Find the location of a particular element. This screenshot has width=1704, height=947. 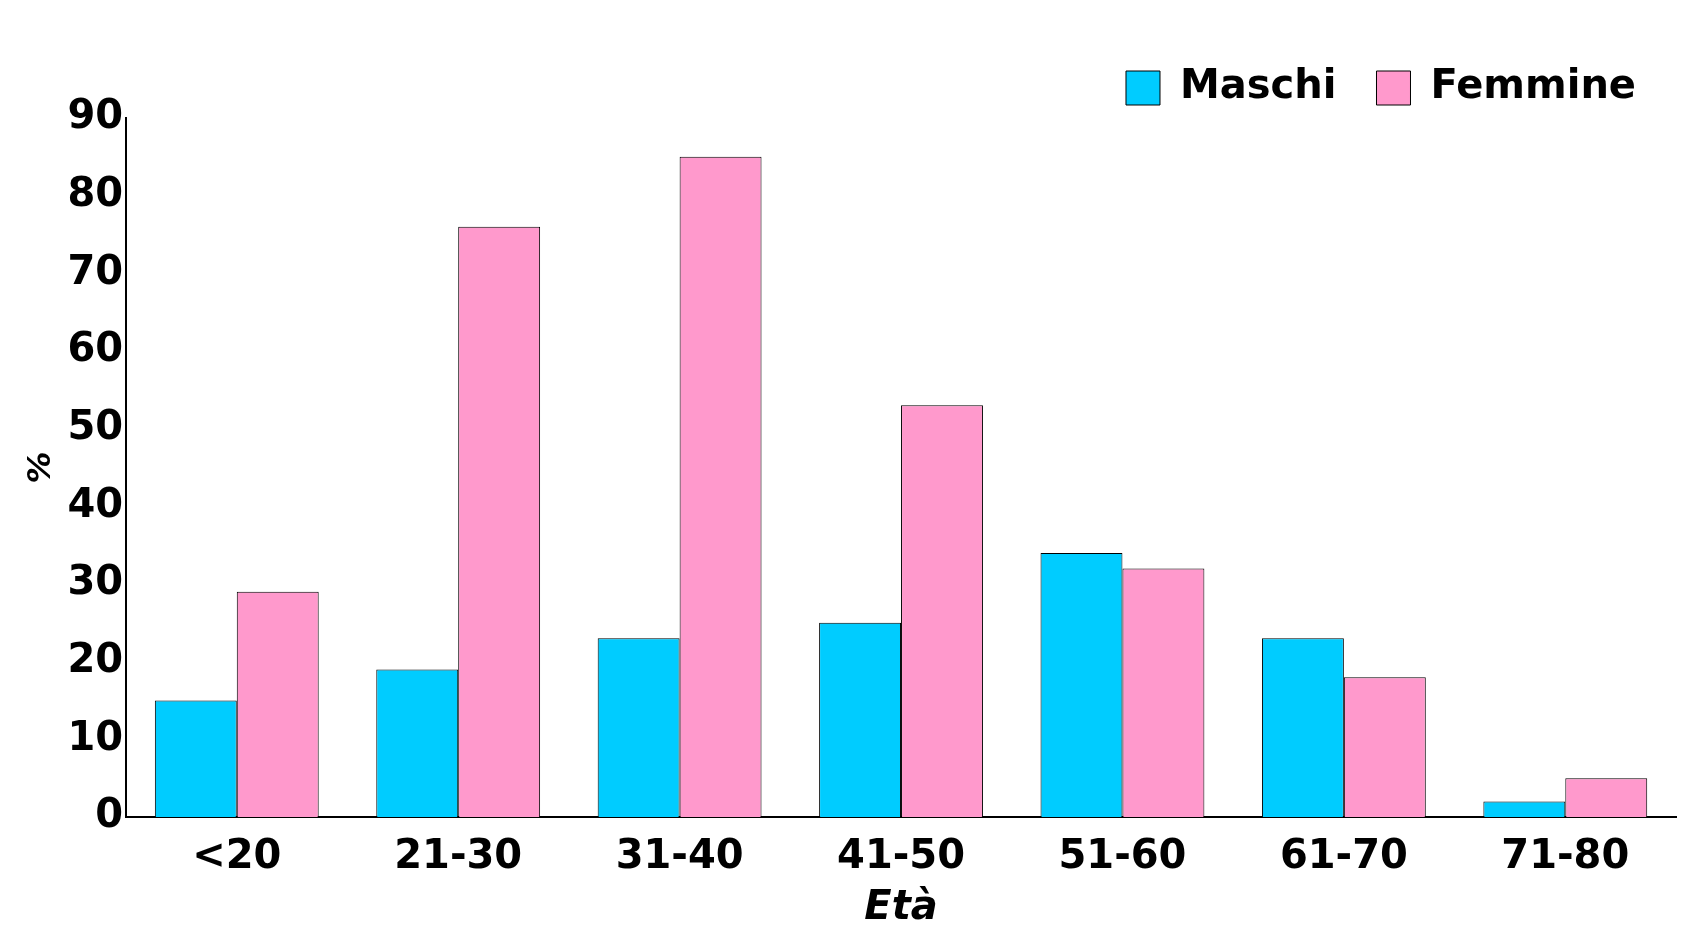

x-axis-title: Età is located at coordinates (901, 905).